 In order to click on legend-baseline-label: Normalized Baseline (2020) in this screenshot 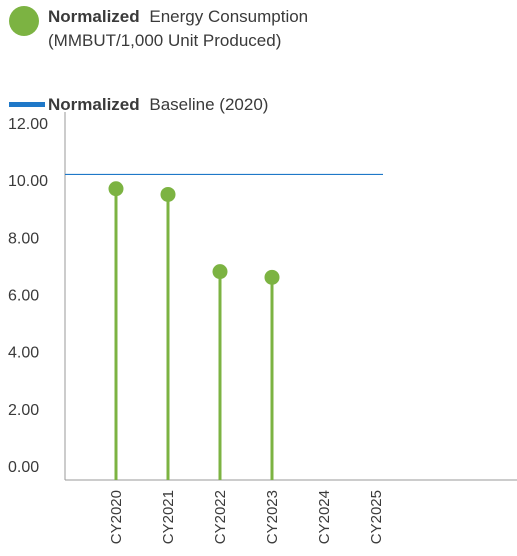, I will do `click(158, 104)`.